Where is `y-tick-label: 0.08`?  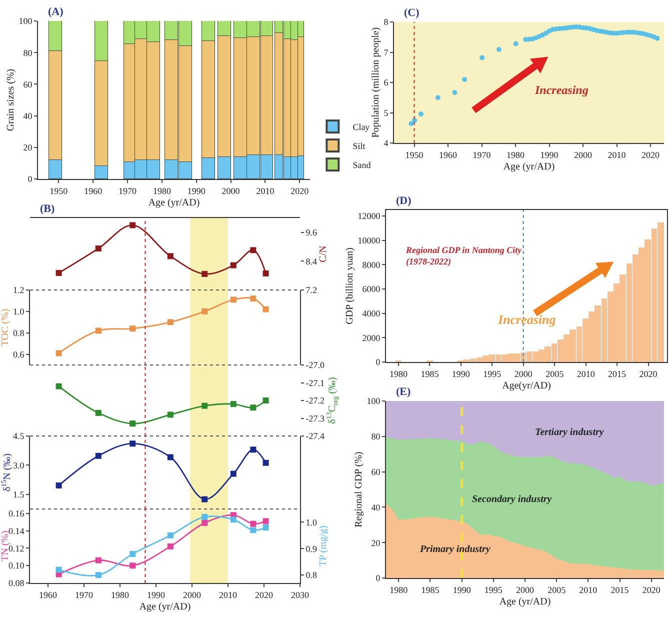
y-tick-label: 0.08 is located at coordinates (16, 583).